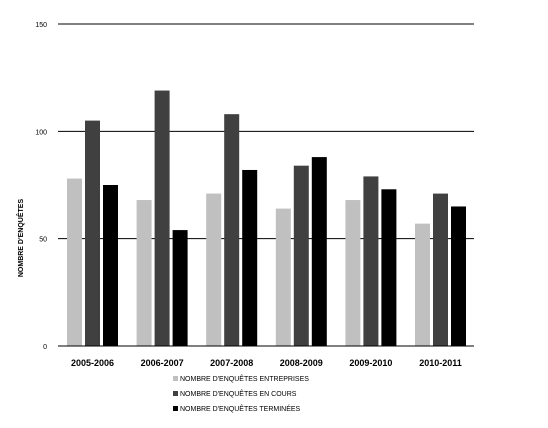  What do you see at coordinates (41, 25) in the screenshot?
I see `y-tick-label: 150` at bounding box center [41, 25].